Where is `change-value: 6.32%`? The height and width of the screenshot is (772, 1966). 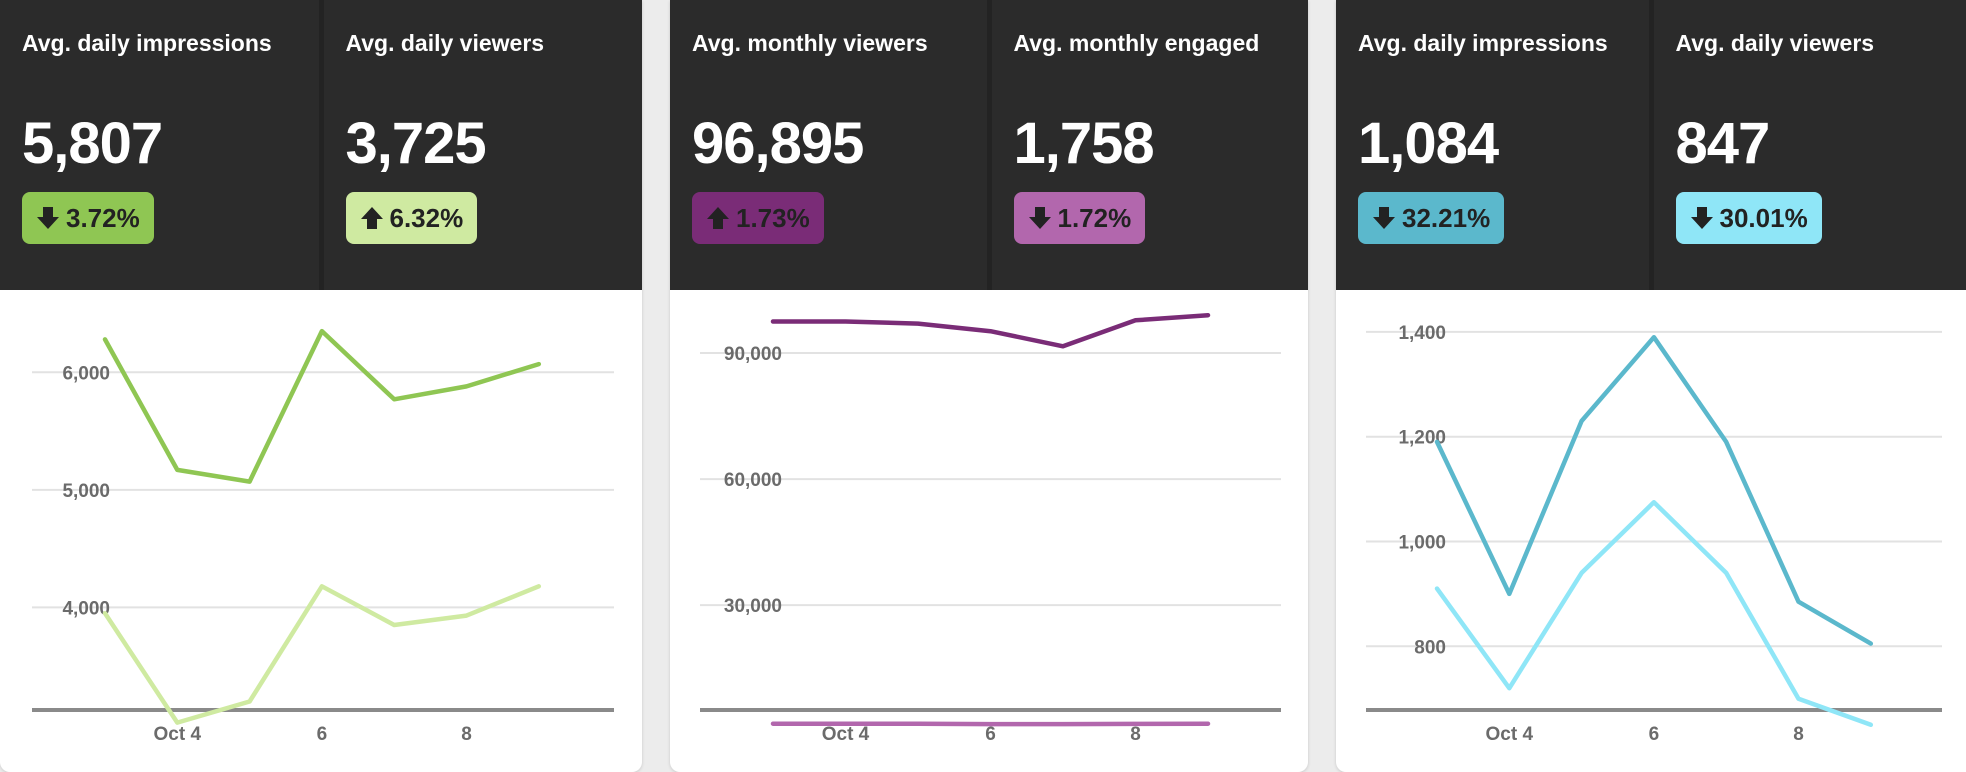 change-value: 6.32% is located at coordinates (426, 217).